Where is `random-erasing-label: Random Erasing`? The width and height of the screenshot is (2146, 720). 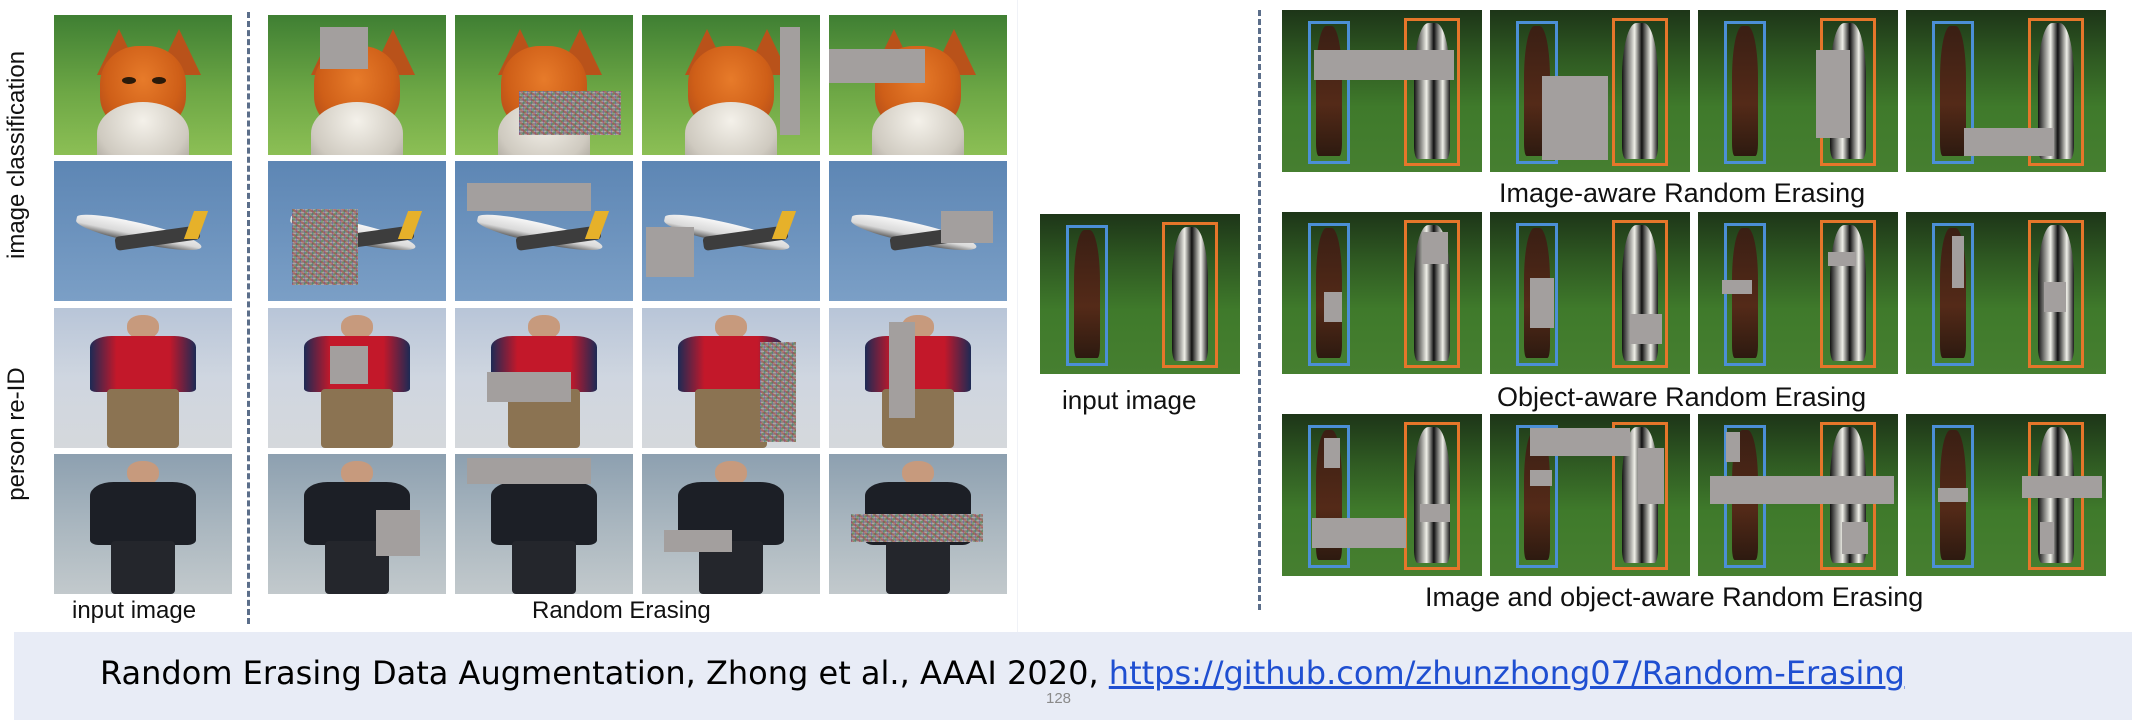
random-erasing-label: Random Erasing is located at coordinates (621, 610).